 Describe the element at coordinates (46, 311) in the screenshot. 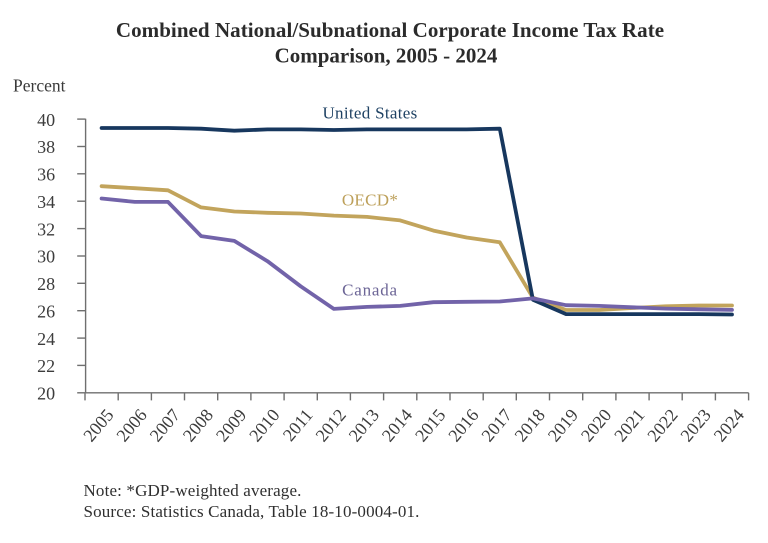

I see `svg-text: 26` at that location.